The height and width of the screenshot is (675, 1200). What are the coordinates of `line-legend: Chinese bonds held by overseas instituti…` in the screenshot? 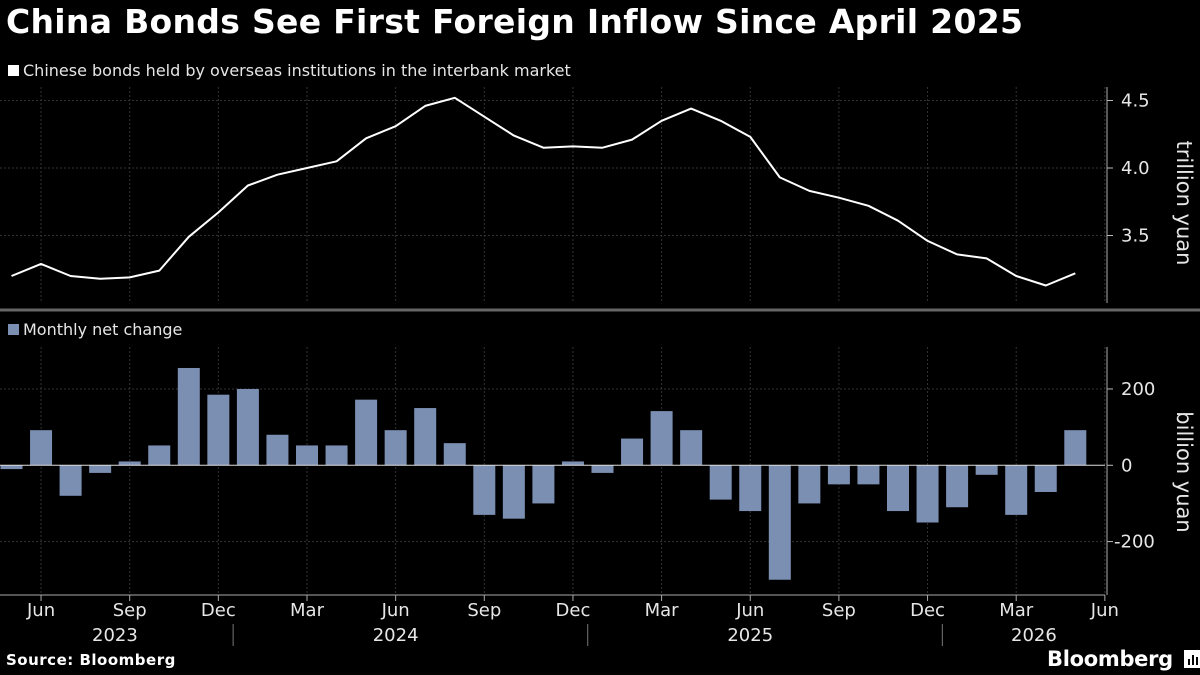 It's located at (289, 70).